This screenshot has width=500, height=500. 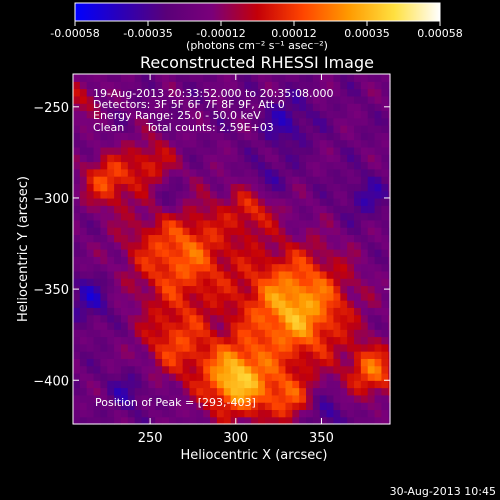 What do you see at coordinates (254, 455) in the screenshot?
I see `x-axis-label: Heliocentric X (arcsec)` at bounding box center [254, 455].